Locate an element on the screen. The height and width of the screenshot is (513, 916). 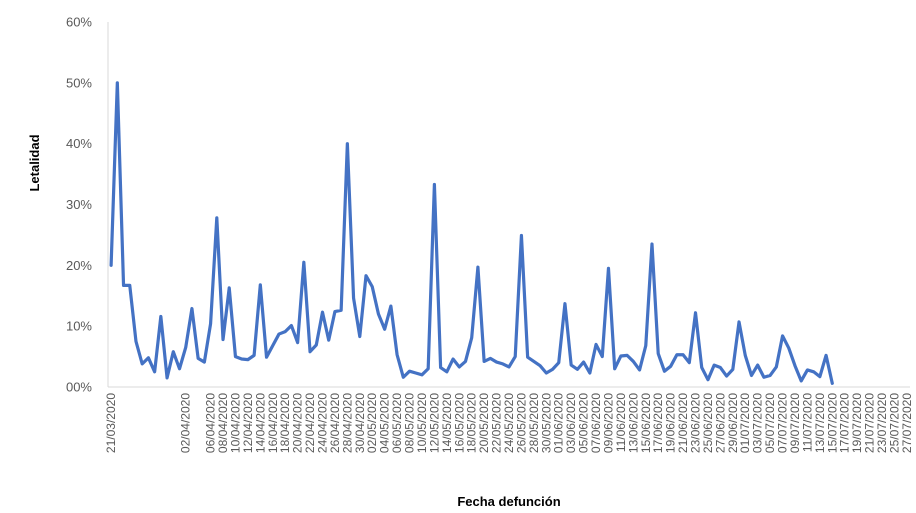
x-tick-label: 12/05/2020 is located at coordinates (434, 423).